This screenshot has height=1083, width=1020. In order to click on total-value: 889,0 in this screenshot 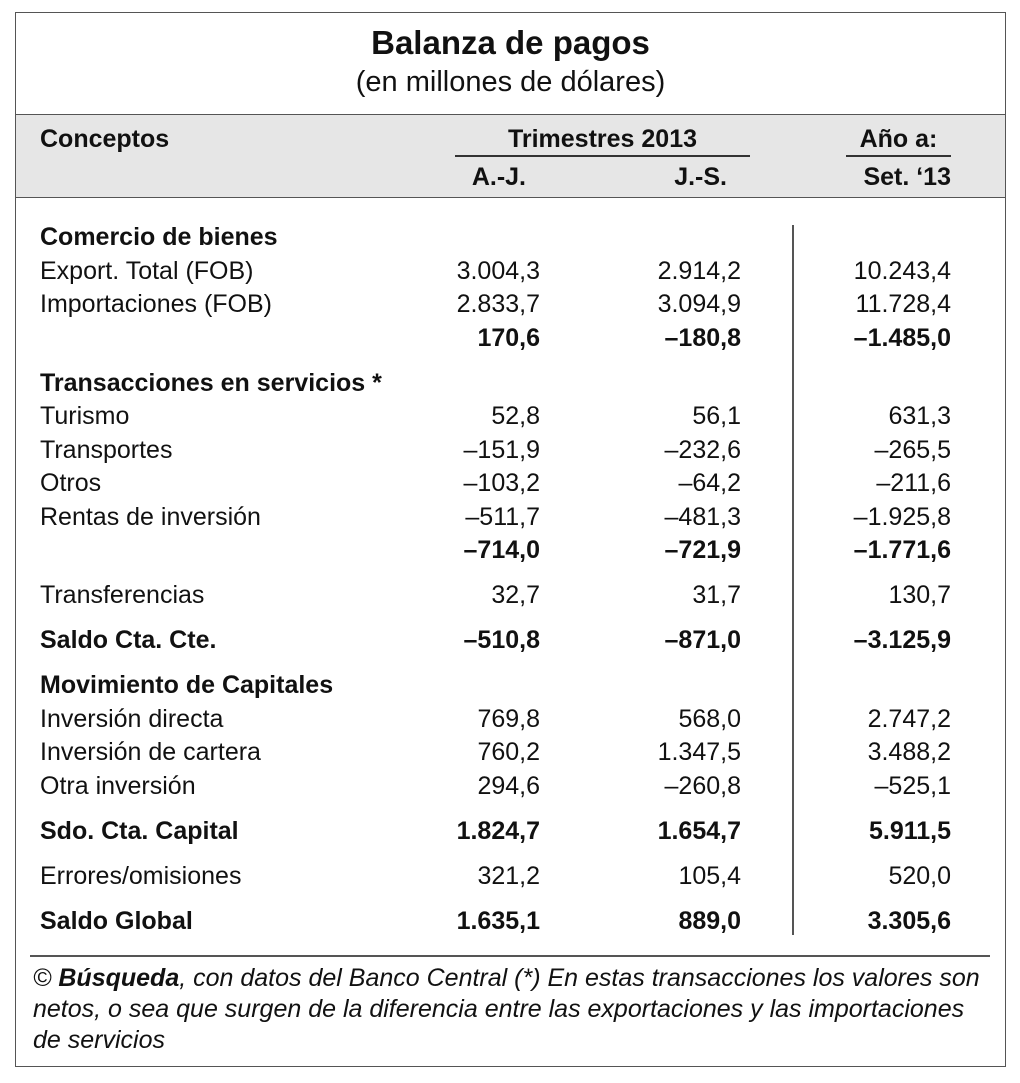, I will do `click(709, 920)`.